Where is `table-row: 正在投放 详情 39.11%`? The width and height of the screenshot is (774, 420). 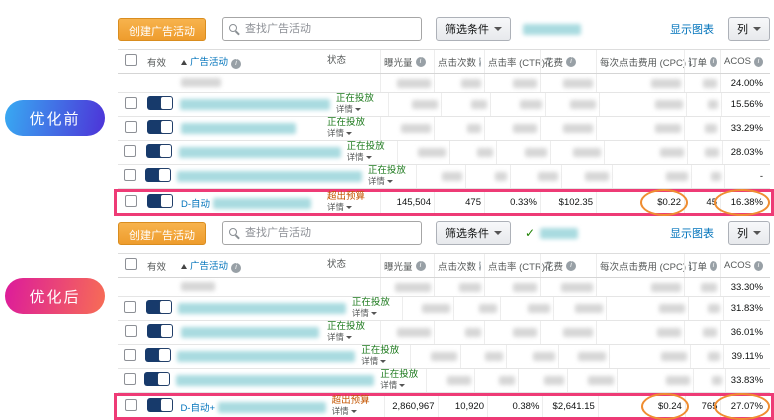
table-row: 正在投放 详情 39.11% is located at coordinates (444, 357).